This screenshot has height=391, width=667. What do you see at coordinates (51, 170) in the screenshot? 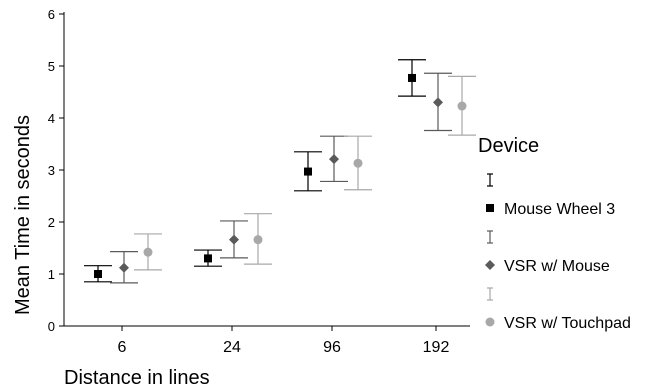
I see `y-tick-label: 3` at bounding box center [51, 170].